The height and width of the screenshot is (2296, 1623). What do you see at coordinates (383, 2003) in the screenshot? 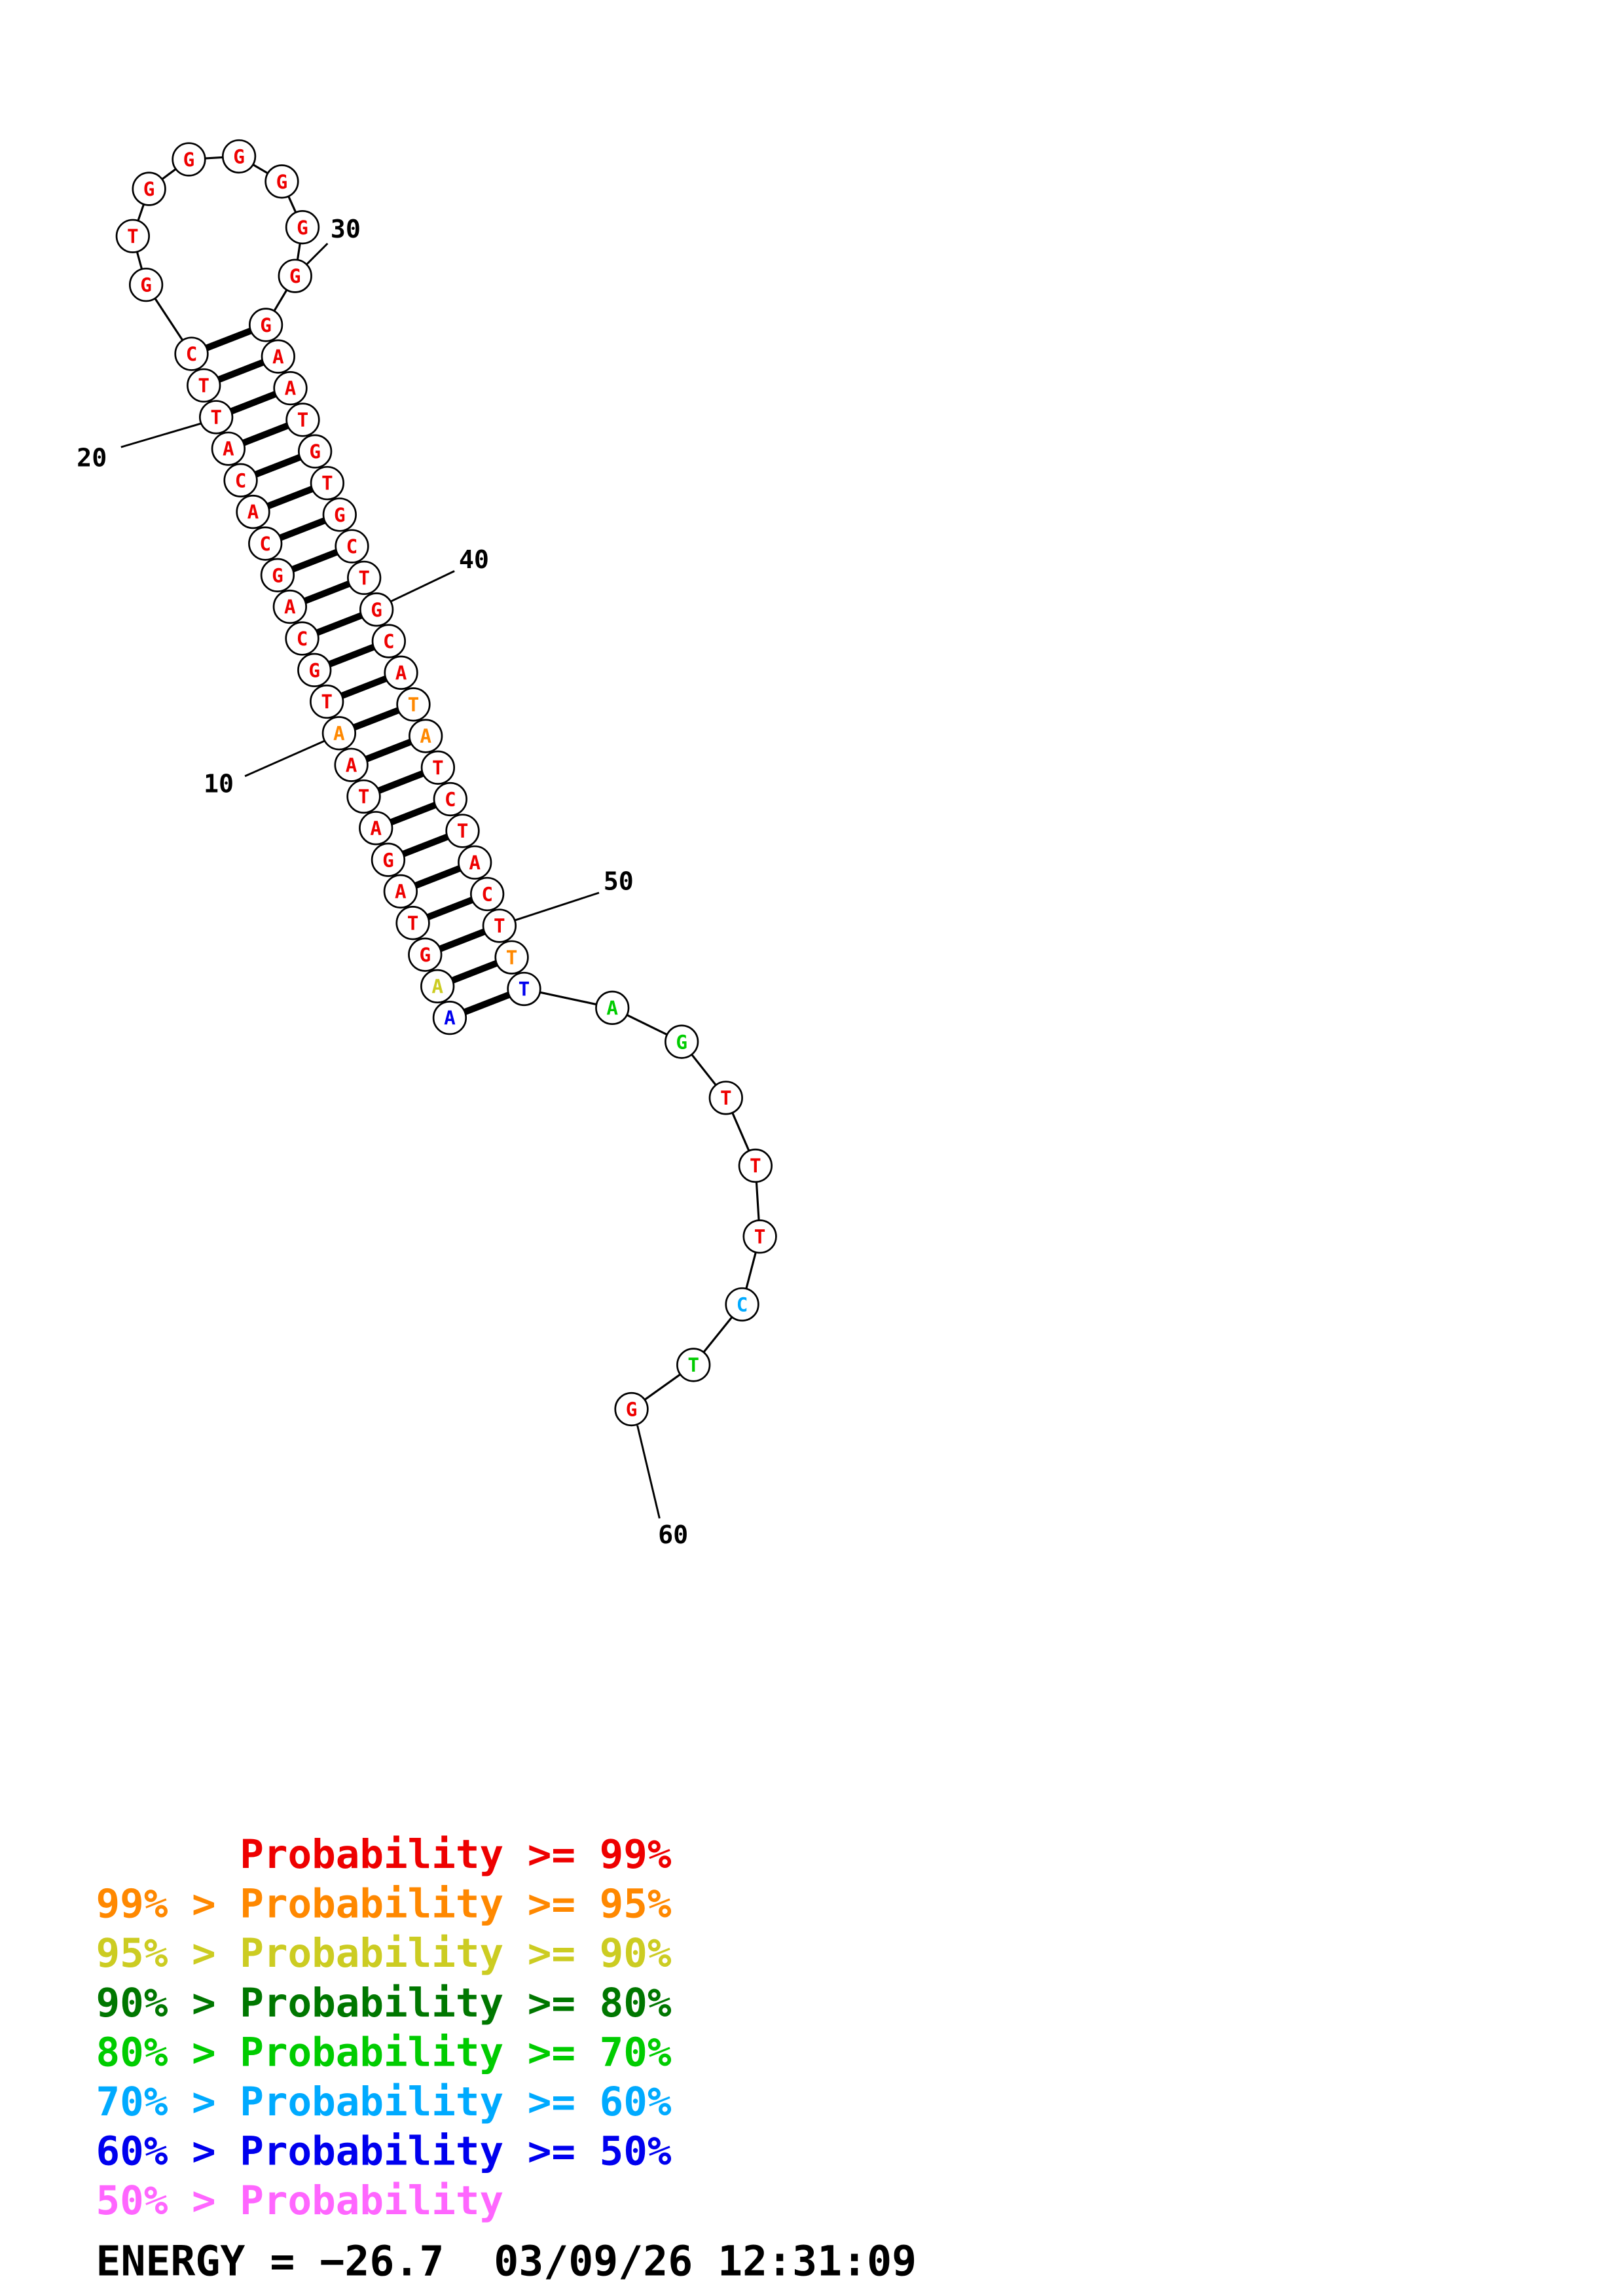
I see `legend-row: 90% > Probability >= 80%` at bounding box center [383, 2003].